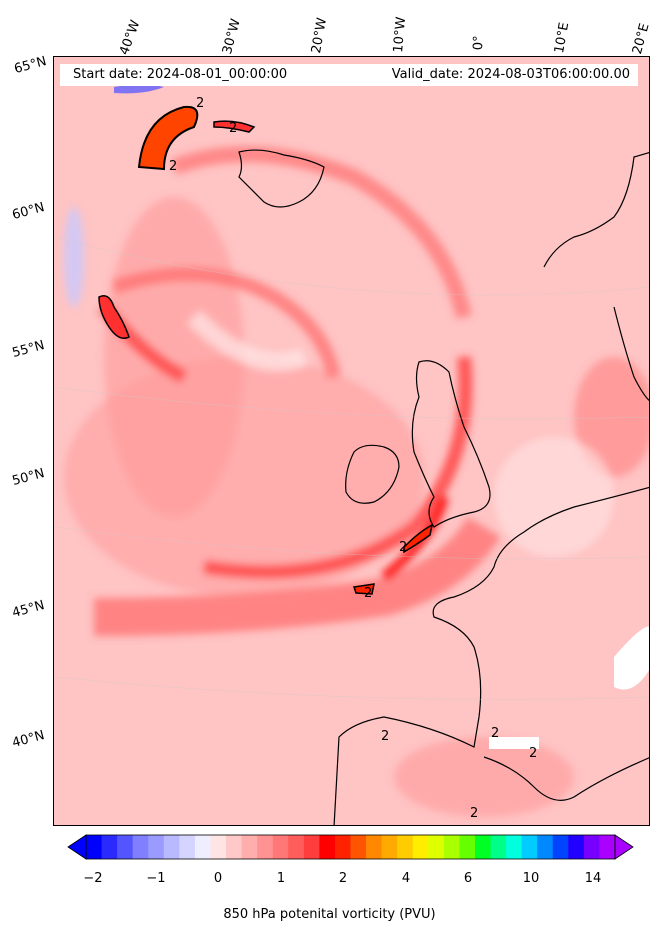 Image resolution: width=659 pixels, height=936 pixels. What do you see at coordinates (514, 743) in the screenshot?
I see `pv-negative-balearic` at bounding box center [514, 743].